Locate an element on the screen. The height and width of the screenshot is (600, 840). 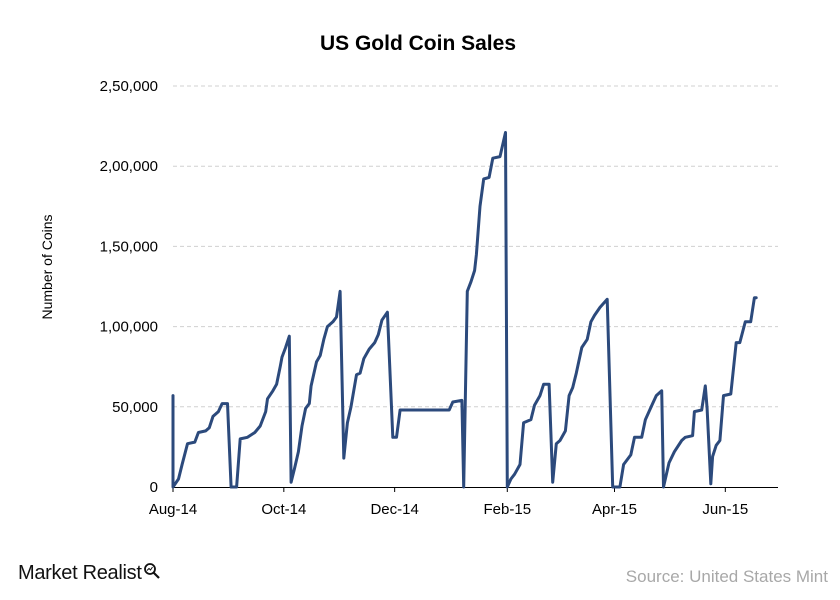
y-tick-label: 2,50,000 is located at coordinates (129, 86).